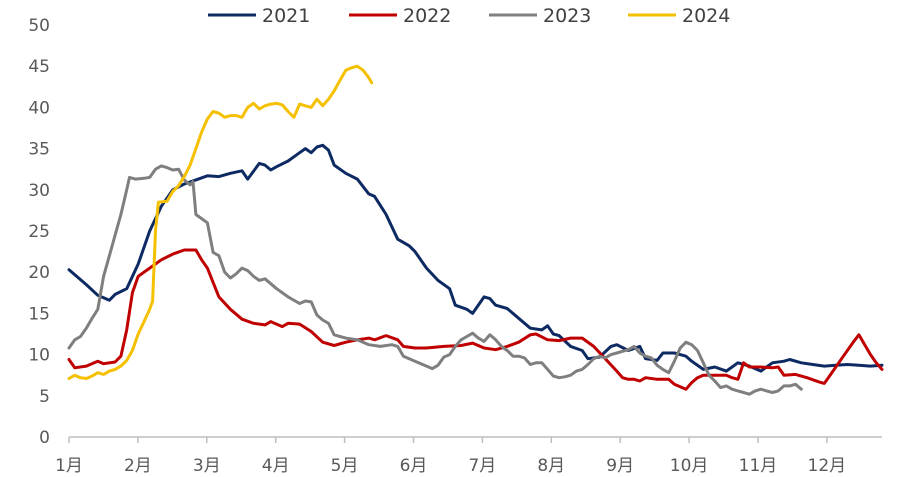 This screenshot has width=910, height=477. Describe the element at coordinates (44, 438) in the screenshot. I see `y-tick-label: 0` at that location.